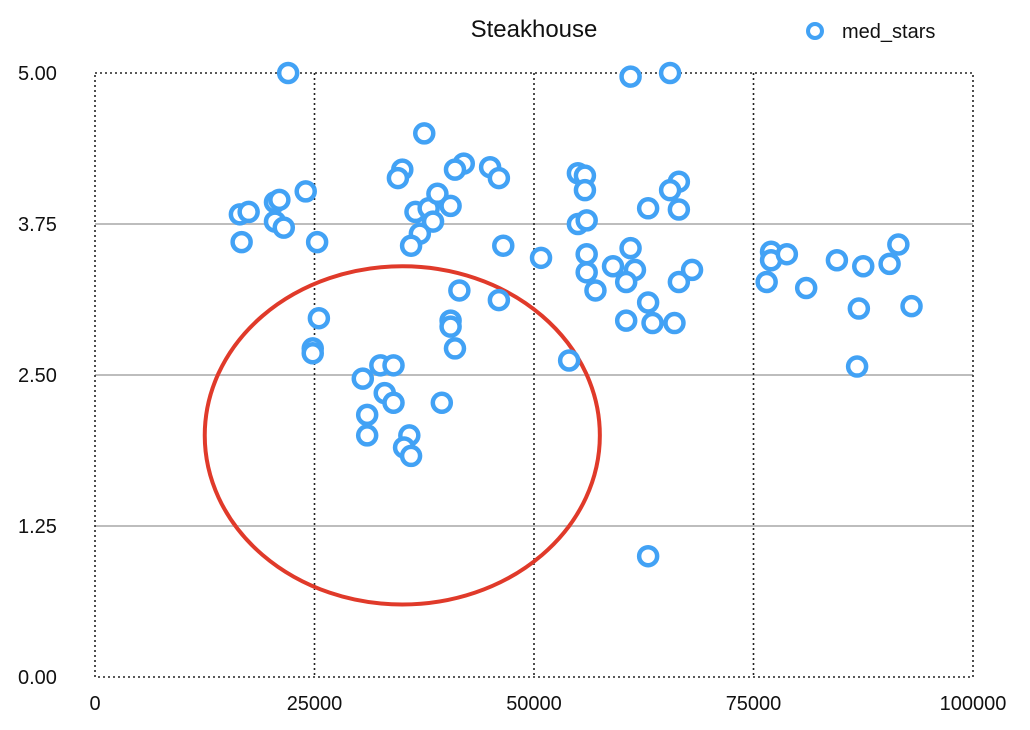  What do you see at coordinates (315, 704) in the screenshot?
I see `x-tick-label: 25000` at bounding box center [315, 704].